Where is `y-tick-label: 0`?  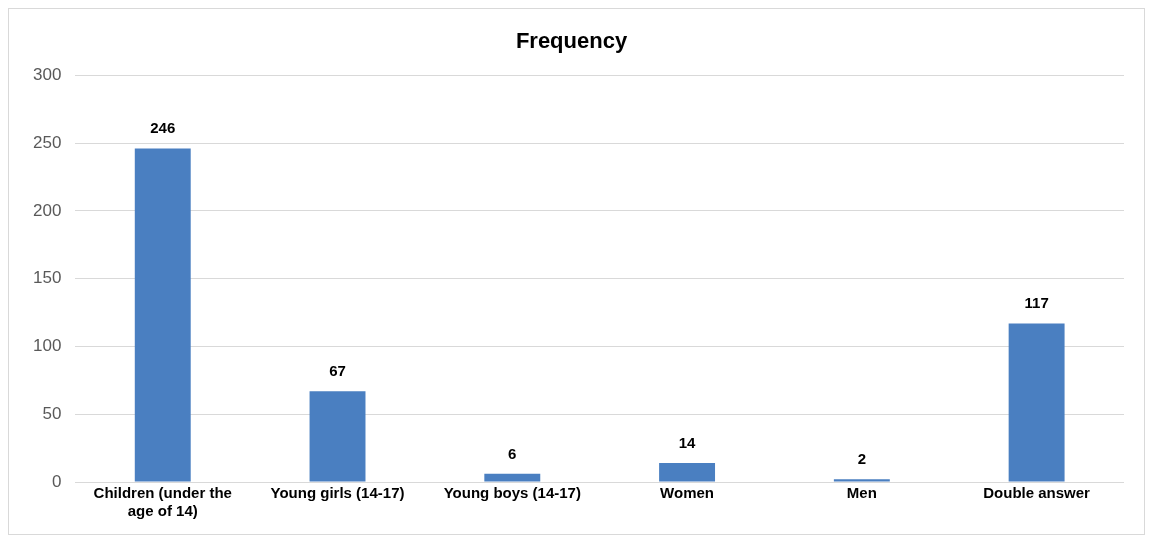
y-tick-label: 0 is located at coordinates (56, 481).